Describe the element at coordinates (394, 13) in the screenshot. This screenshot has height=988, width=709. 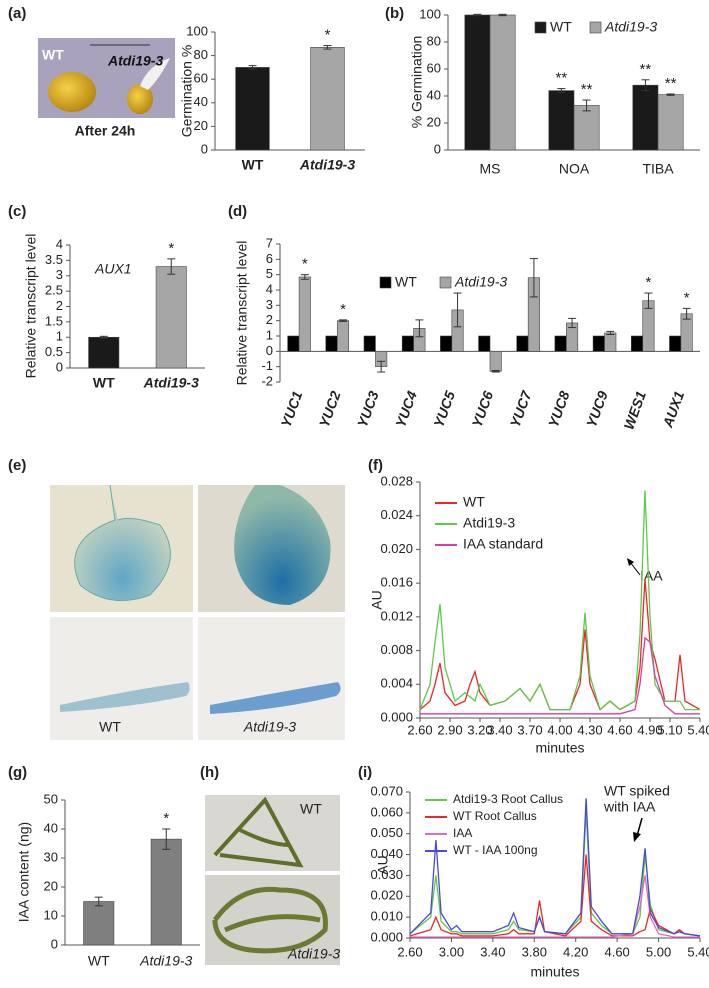
I see `panel-label: (b)` at that location.